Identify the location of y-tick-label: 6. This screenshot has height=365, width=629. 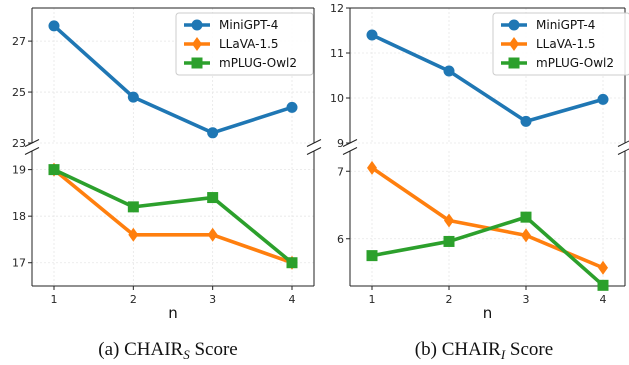
(340, 239).